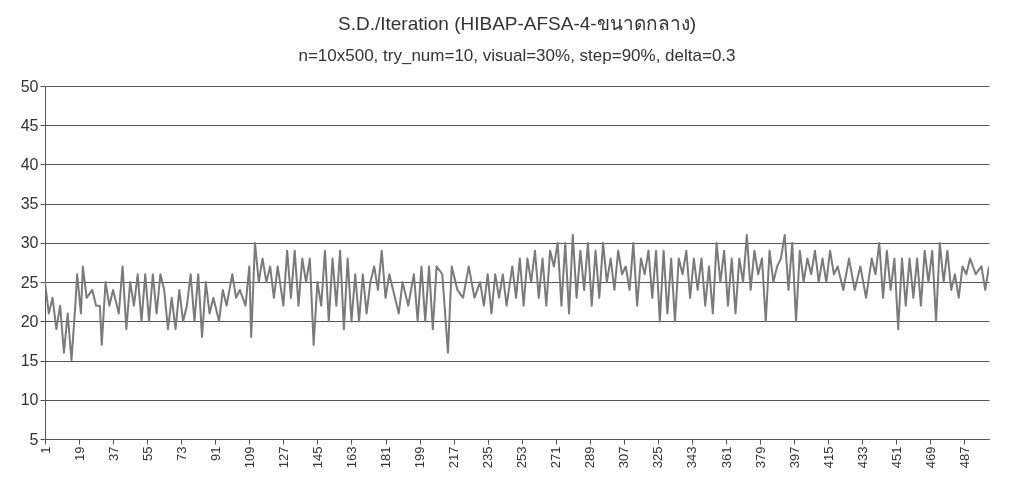 This screenshot has height=478, width=1009. I want to click on x-tick-label: 307, so click(624, 457).